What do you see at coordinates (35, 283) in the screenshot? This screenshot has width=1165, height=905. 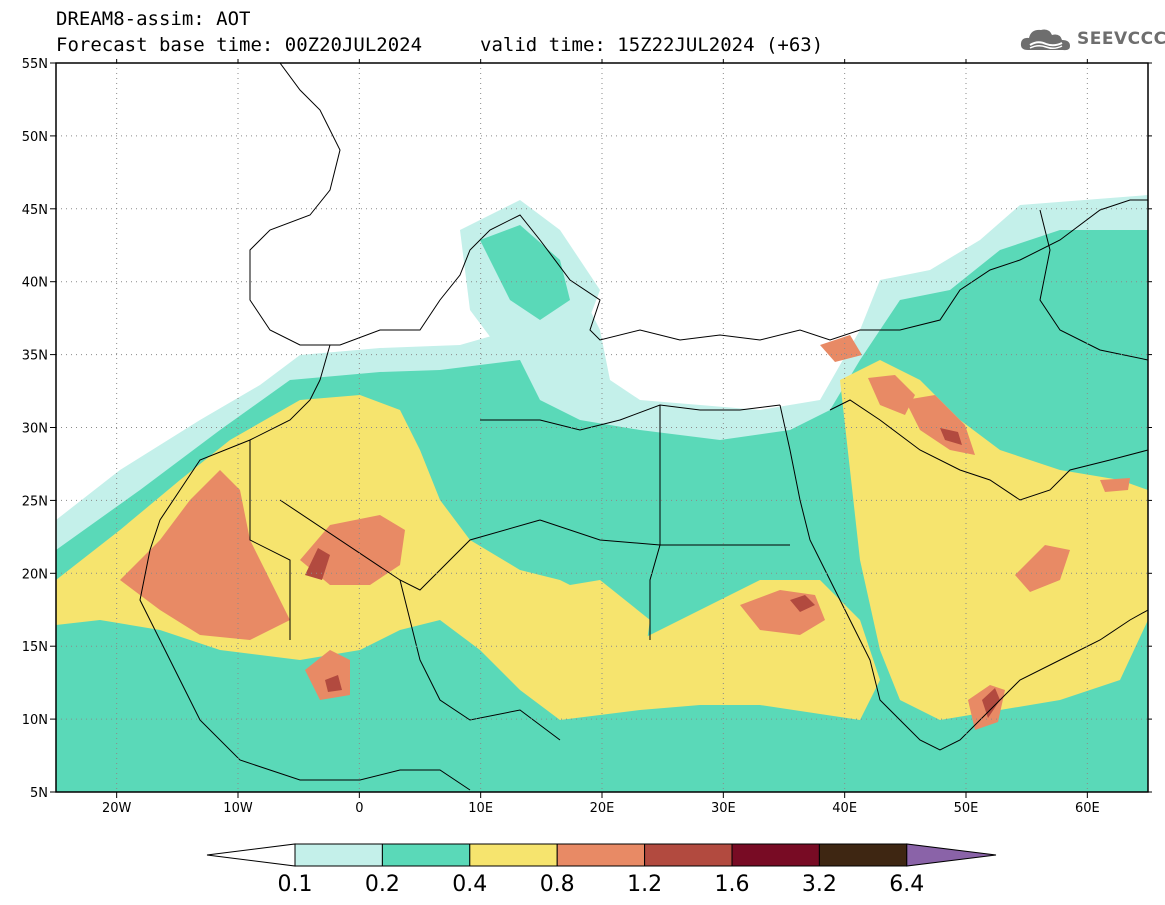 I see `lat-label: 40N` at bounding box center [35, 283].